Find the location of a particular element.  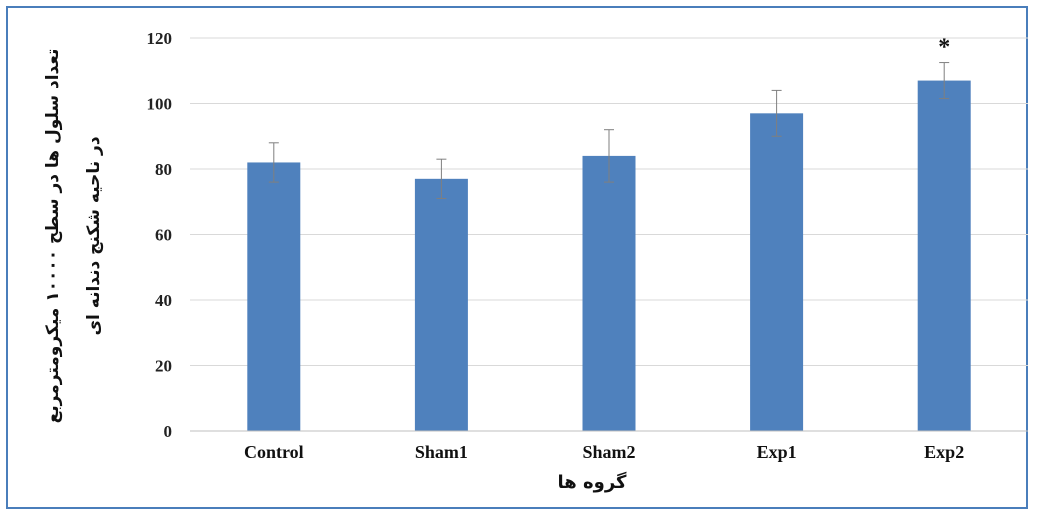

y-axis-title-line2: در ناحیه شکنج دندانه ای is located at coordinates (94, 235).